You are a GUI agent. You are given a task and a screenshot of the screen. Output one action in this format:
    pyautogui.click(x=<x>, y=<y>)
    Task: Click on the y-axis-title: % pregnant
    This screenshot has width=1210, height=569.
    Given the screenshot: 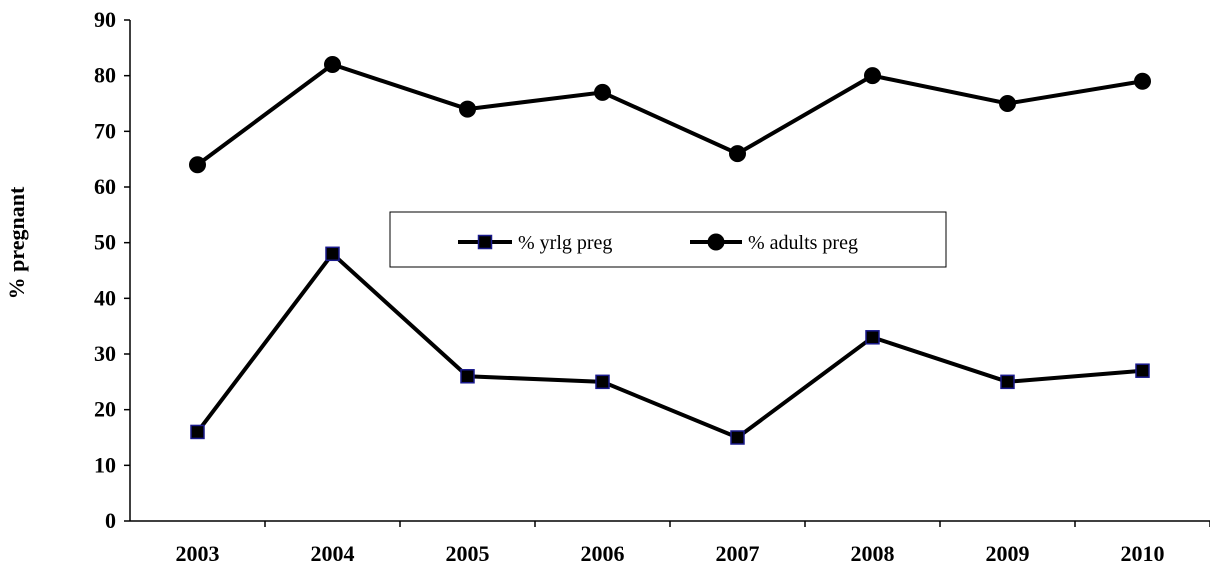 What is the action you would take?
    pyautogui.click(x=16, y=242)
    